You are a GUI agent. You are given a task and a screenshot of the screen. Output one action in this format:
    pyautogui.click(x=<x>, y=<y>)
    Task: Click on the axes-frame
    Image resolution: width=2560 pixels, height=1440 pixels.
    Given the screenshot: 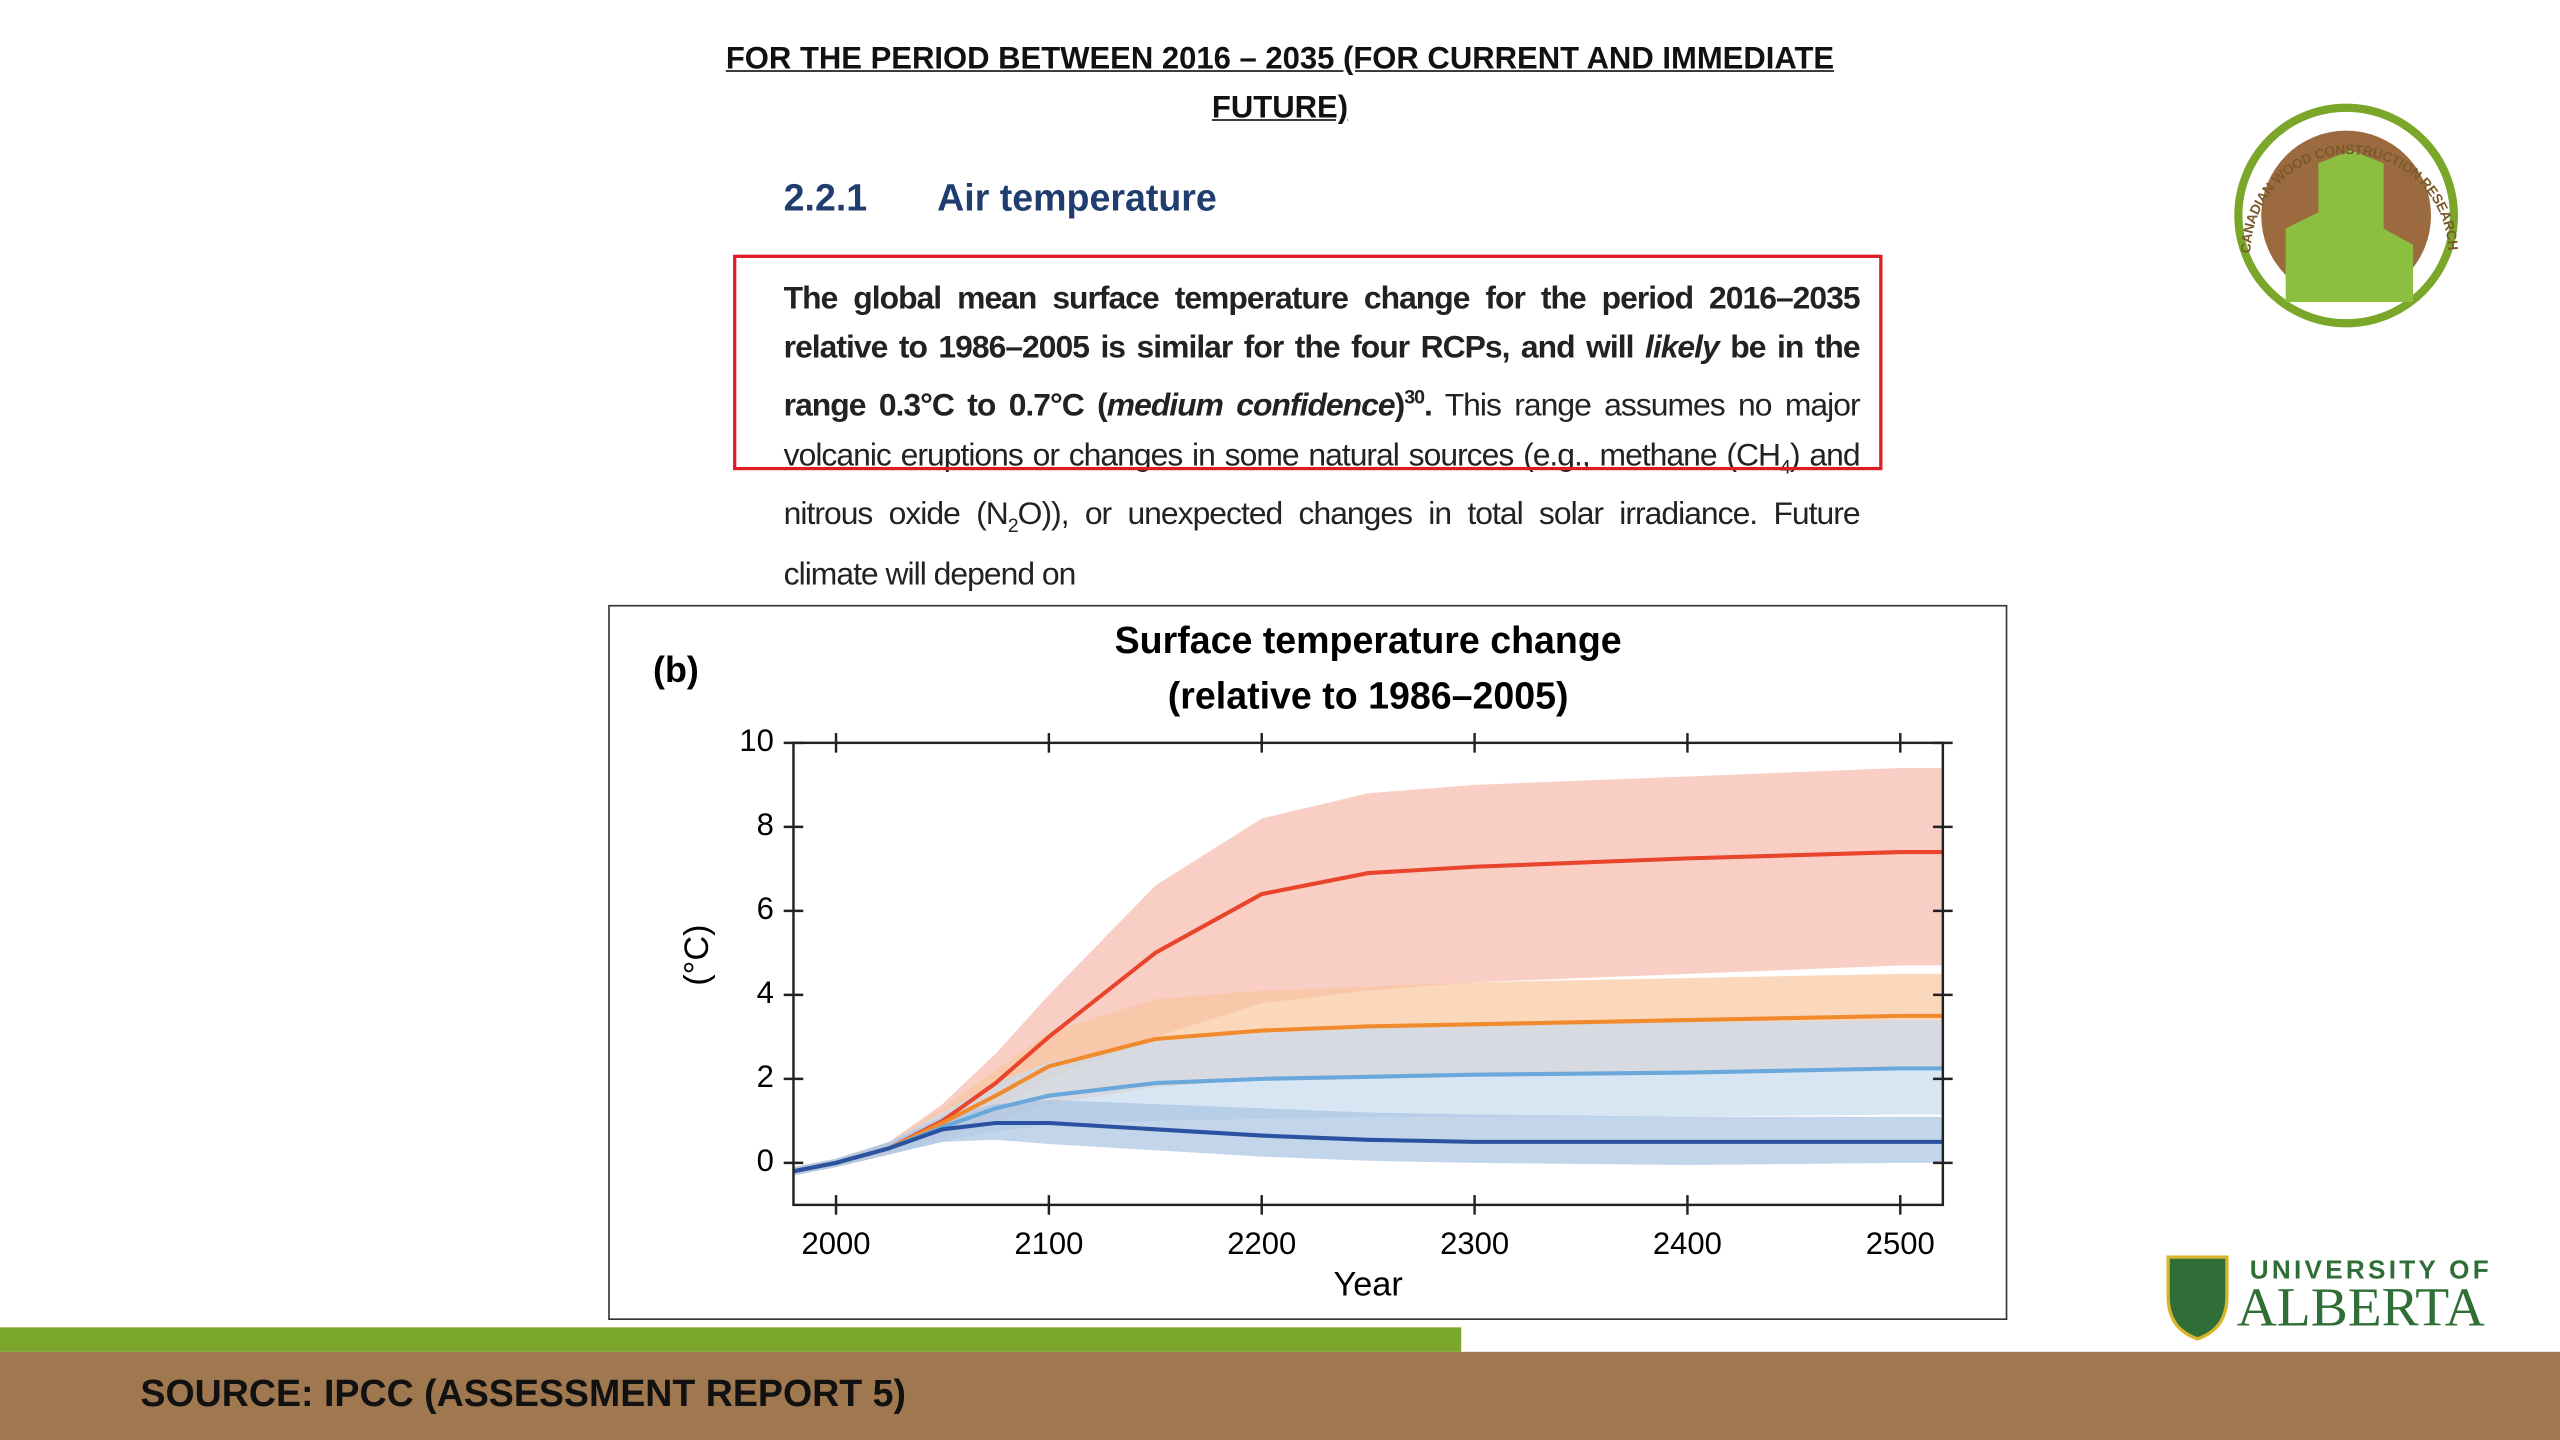 What is the action you would take?
    pyautogui.click(x=1368, y=974)
    